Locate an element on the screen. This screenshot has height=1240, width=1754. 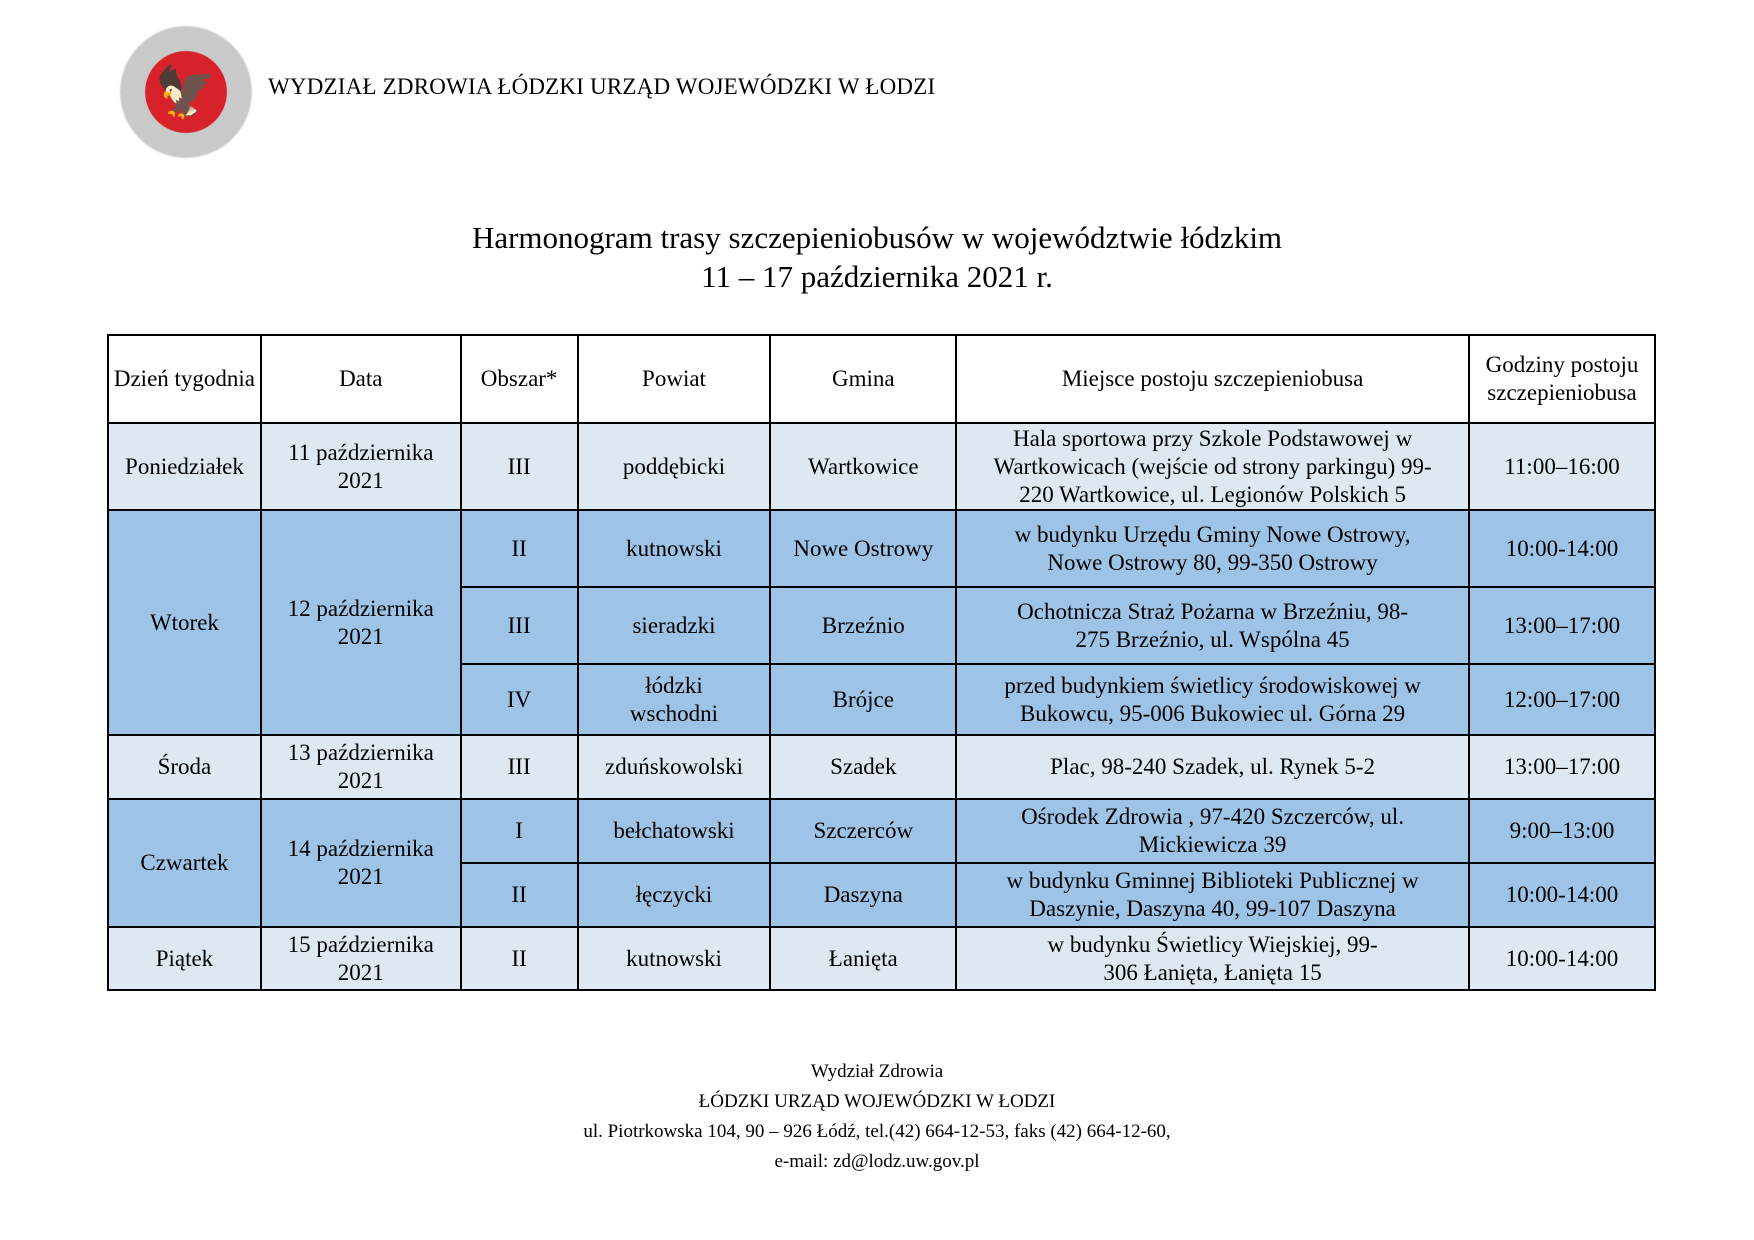
header-area: Obszar* is located at coordinates (519, 379).